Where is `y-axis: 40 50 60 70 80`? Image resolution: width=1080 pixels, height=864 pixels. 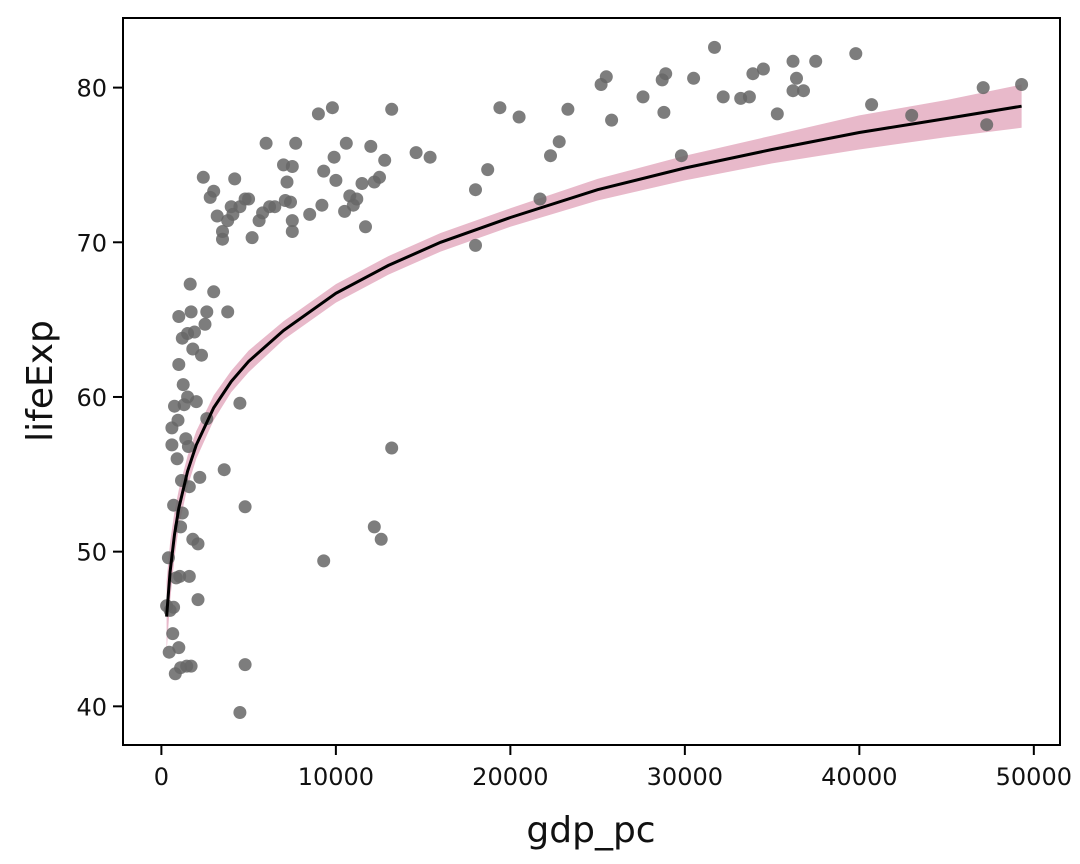
y-axis: 40 50 60 70 80 is located at coordinates (99, 398).